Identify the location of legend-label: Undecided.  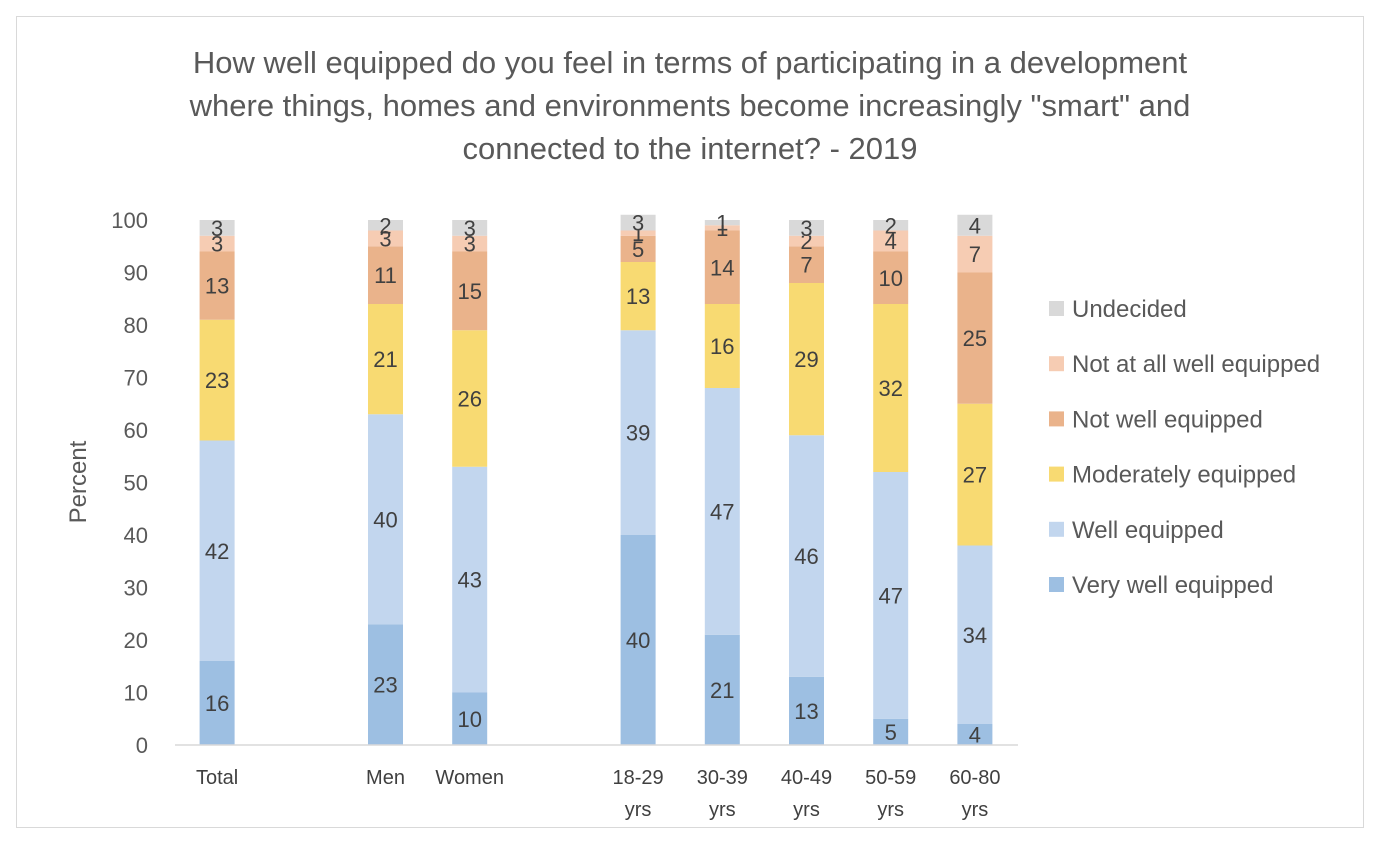
(1129, 309).